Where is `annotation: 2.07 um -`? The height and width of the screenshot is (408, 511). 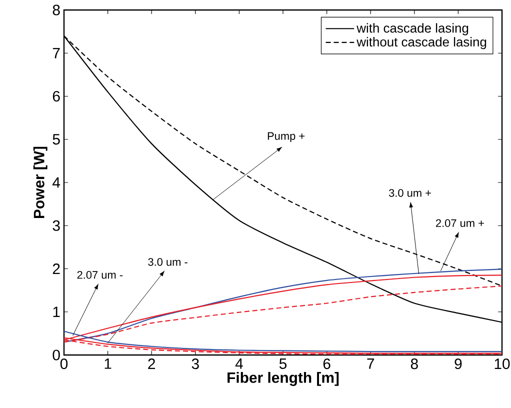
annotation: 2.07 um - is located at coordinates (100, 275).